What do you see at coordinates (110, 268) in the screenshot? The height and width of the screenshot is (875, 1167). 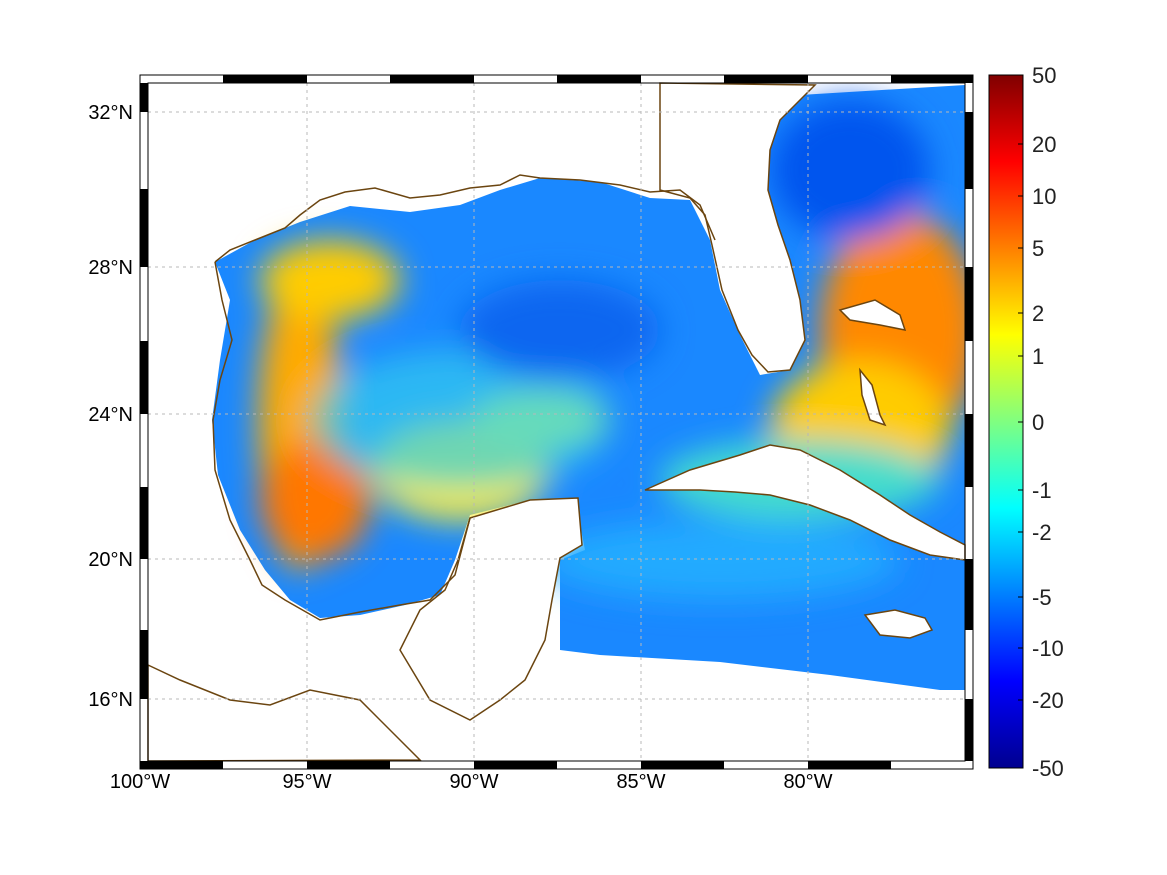 I see `lat-label: 28°N` at bounding box center [110, 268].